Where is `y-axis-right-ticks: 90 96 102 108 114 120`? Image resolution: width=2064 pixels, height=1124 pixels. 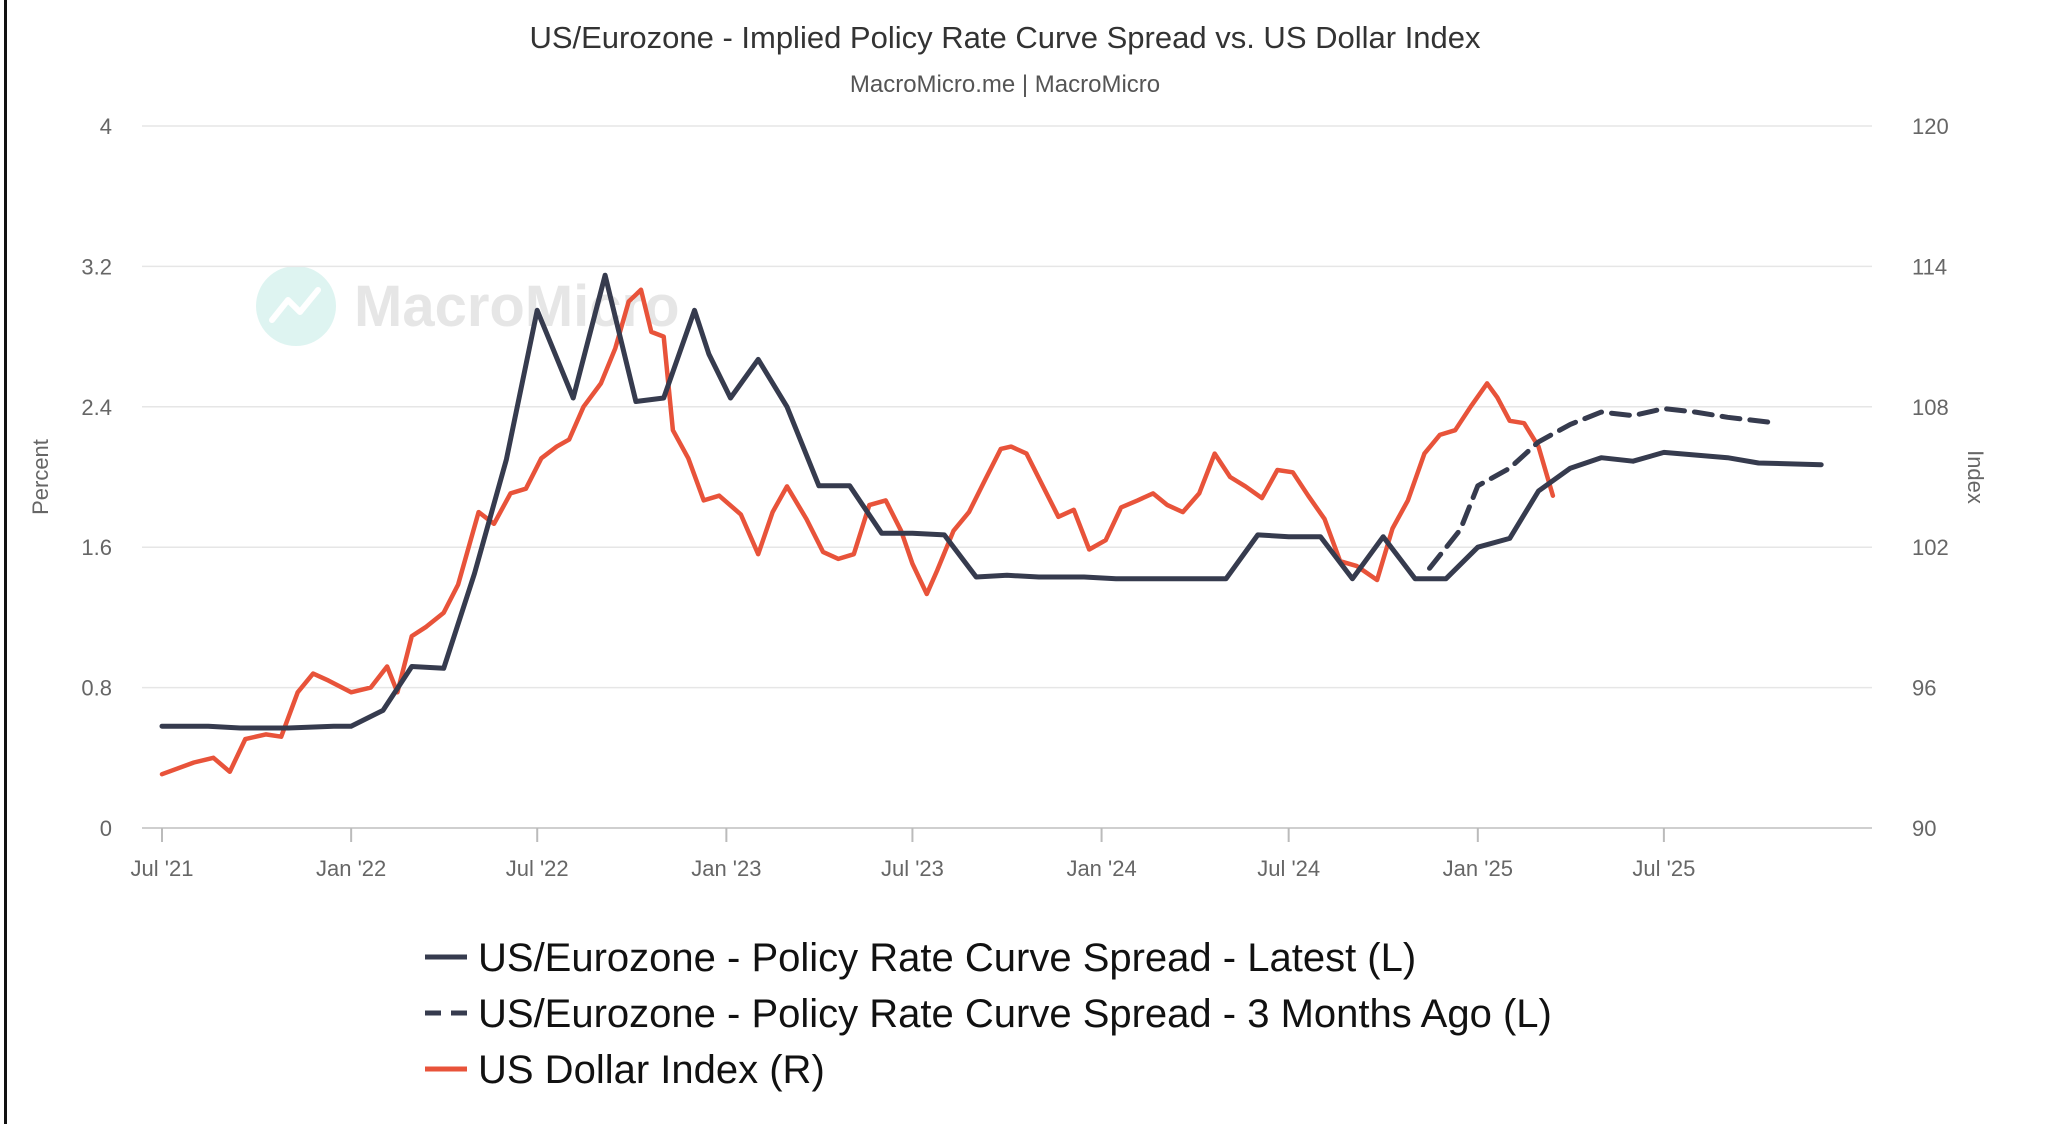 y-axis-right-ticks: 90 96 102 108 114 120 is located at coordinates (1930, 477).